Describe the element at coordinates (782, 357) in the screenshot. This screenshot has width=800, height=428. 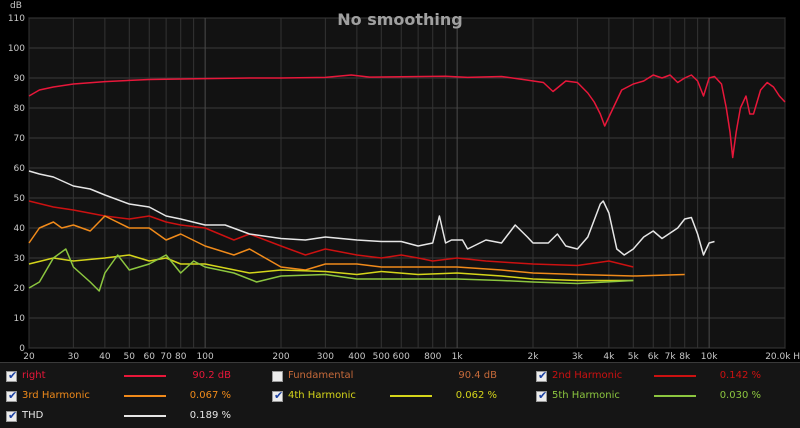
I see `x-tick-label: 20.0k Hz` at that location.